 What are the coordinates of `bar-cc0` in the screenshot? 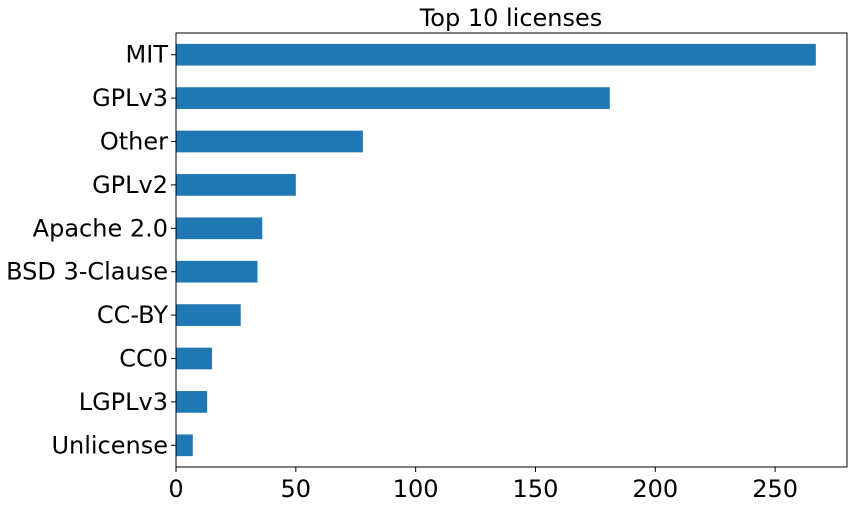 It's located at (194, 358).